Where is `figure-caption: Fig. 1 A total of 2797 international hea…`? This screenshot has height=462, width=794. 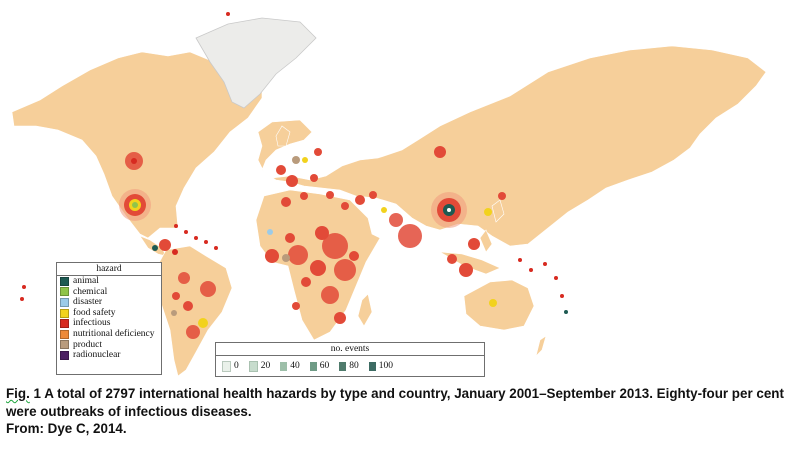 figure-caption: Fig. 1 A total of 2797 international hea… is located at coordinates (397, 411).